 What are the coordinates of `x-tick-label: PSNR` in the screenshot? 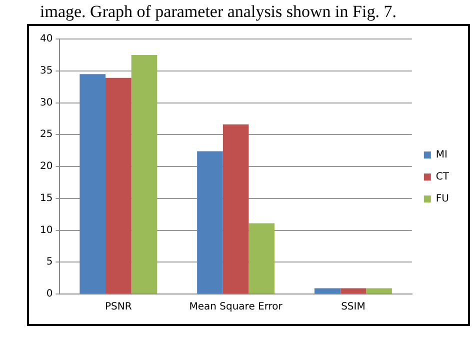 It's located at (118, 307).